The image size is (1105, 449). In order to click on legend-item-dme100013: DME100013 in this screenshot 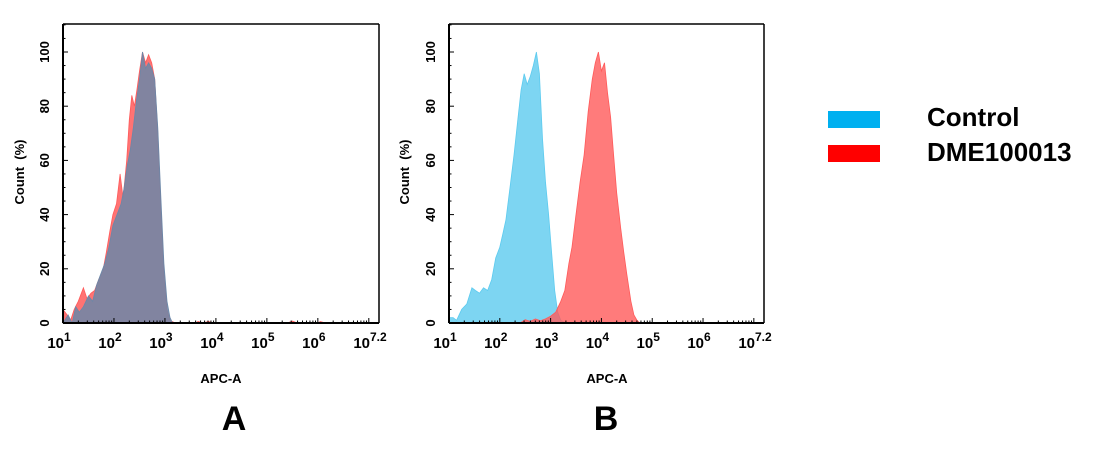, I will do `click(950, 152)`.